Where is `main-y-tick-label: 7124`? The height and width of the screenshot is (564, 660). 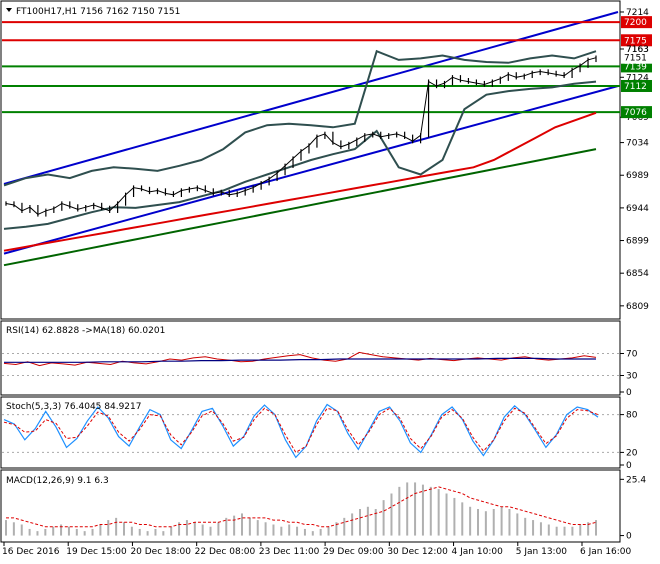
main-y-tick-label: 7124 is located at coordinates (637, 78).